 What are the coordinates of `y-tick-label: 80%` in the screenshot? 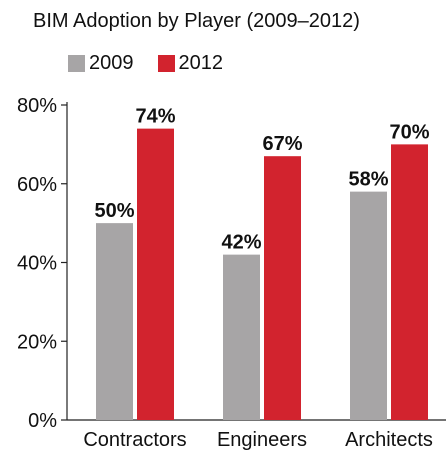 It's located at (37, 106).